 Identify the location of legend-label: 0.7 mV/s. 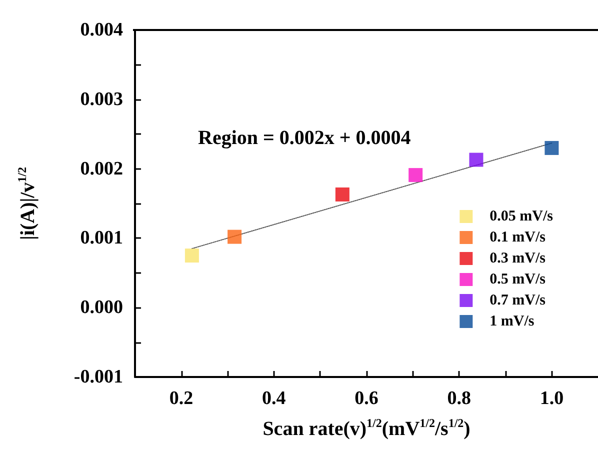
(518, 300).